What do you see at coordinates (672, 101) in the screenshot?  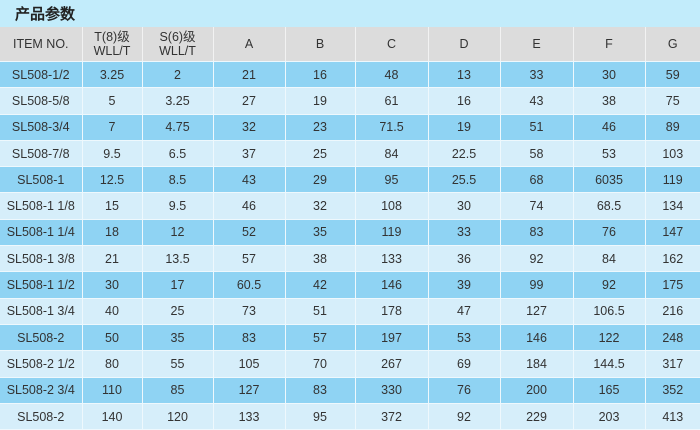 I see `cell-g: 75` at bounding box center [672, 101].